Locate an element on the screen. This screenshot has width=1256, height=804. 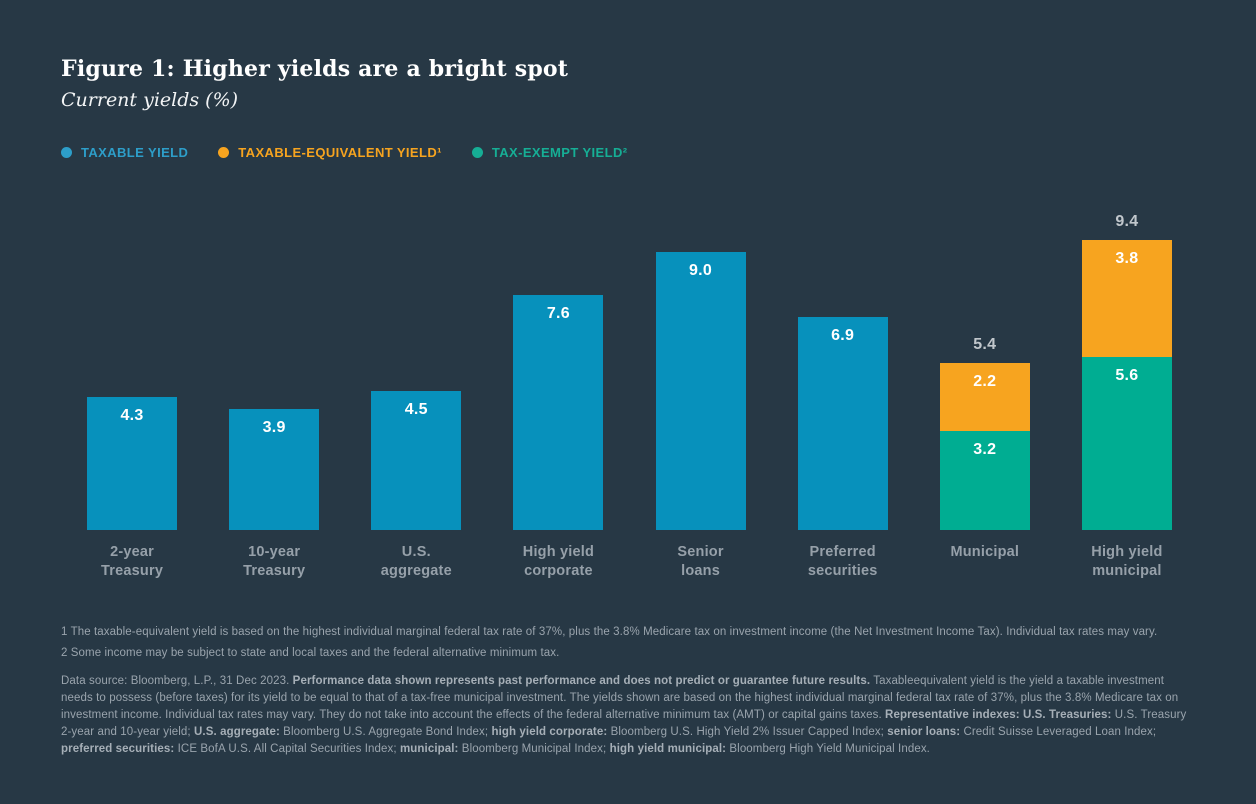
category-label-line: U.S. is located at coordinates (416, 552).